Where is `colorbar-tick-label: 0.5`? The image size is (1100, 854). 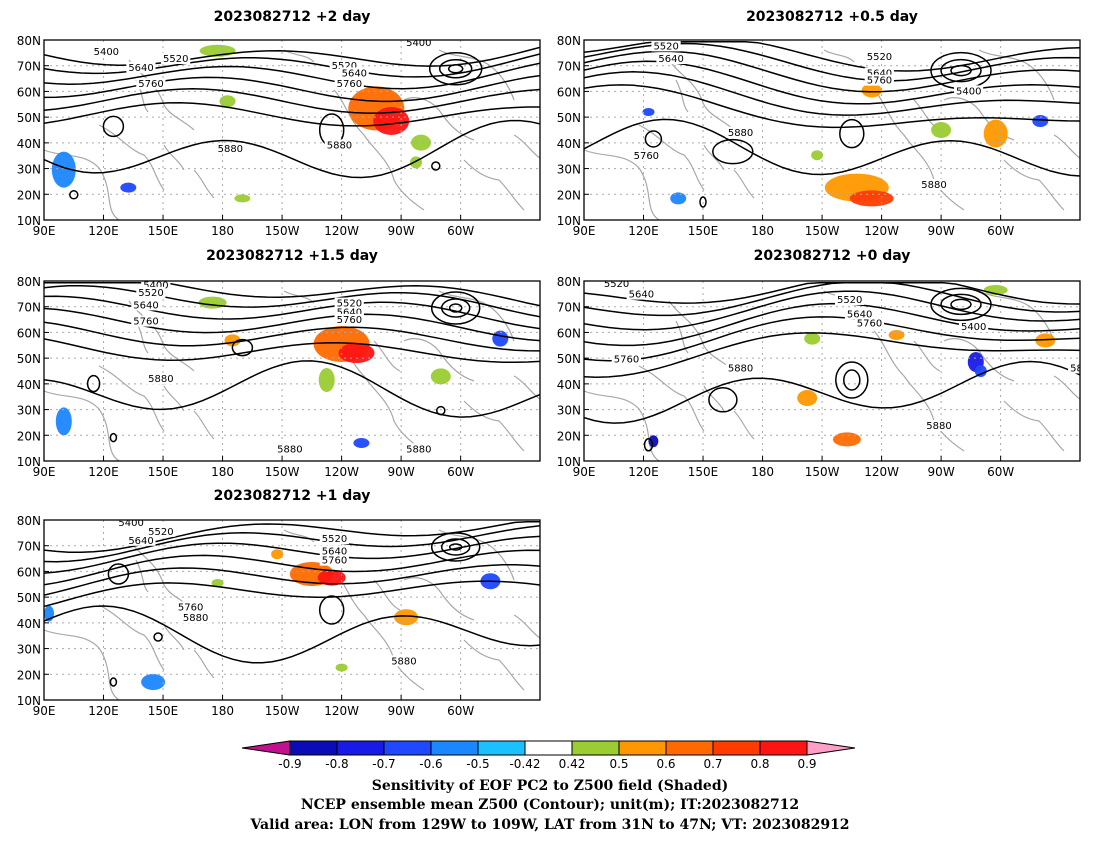 colorbar-tick-label: 0.5 is located at coordinates (618, 764).